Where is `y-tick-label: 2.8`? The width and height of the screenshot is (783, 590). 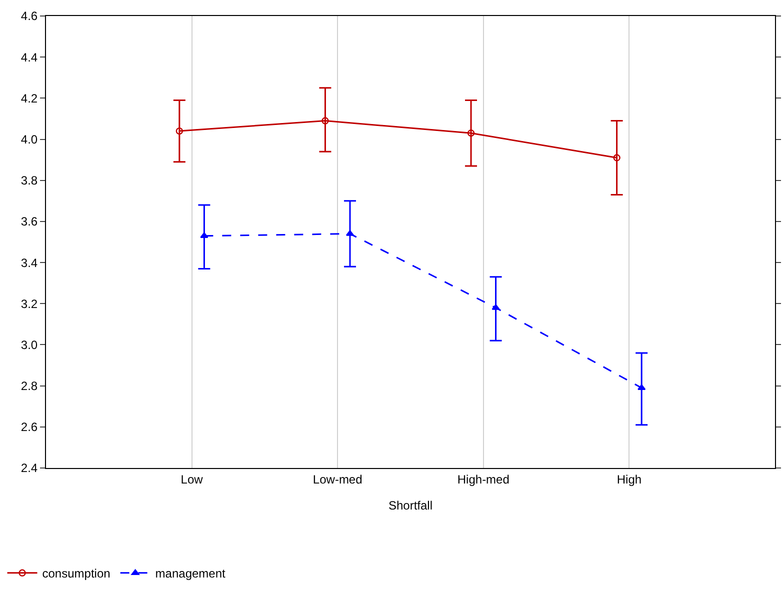 y-tick-label: 2.8 is located at coordinates (29, 386).